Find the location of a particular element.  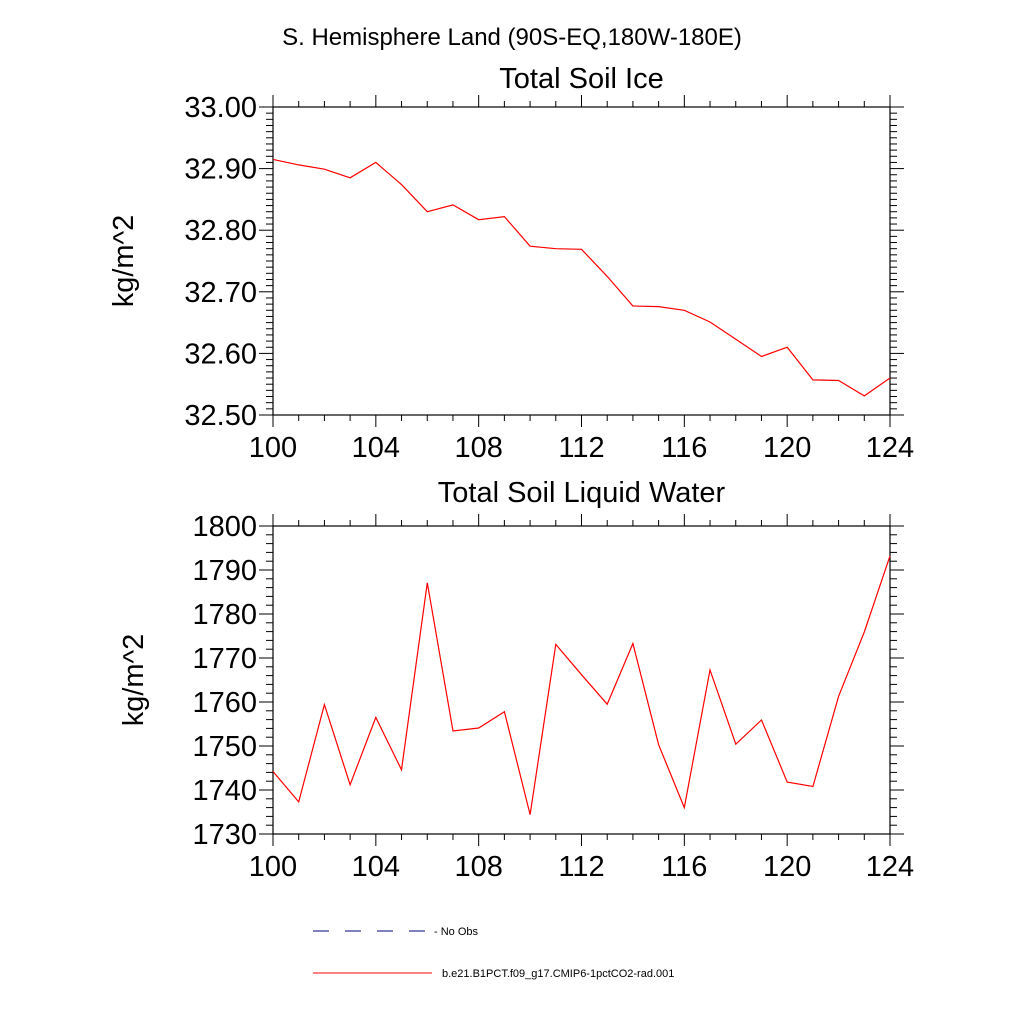

y-tick-label: 32.90 is located at coordinates (220, 170).